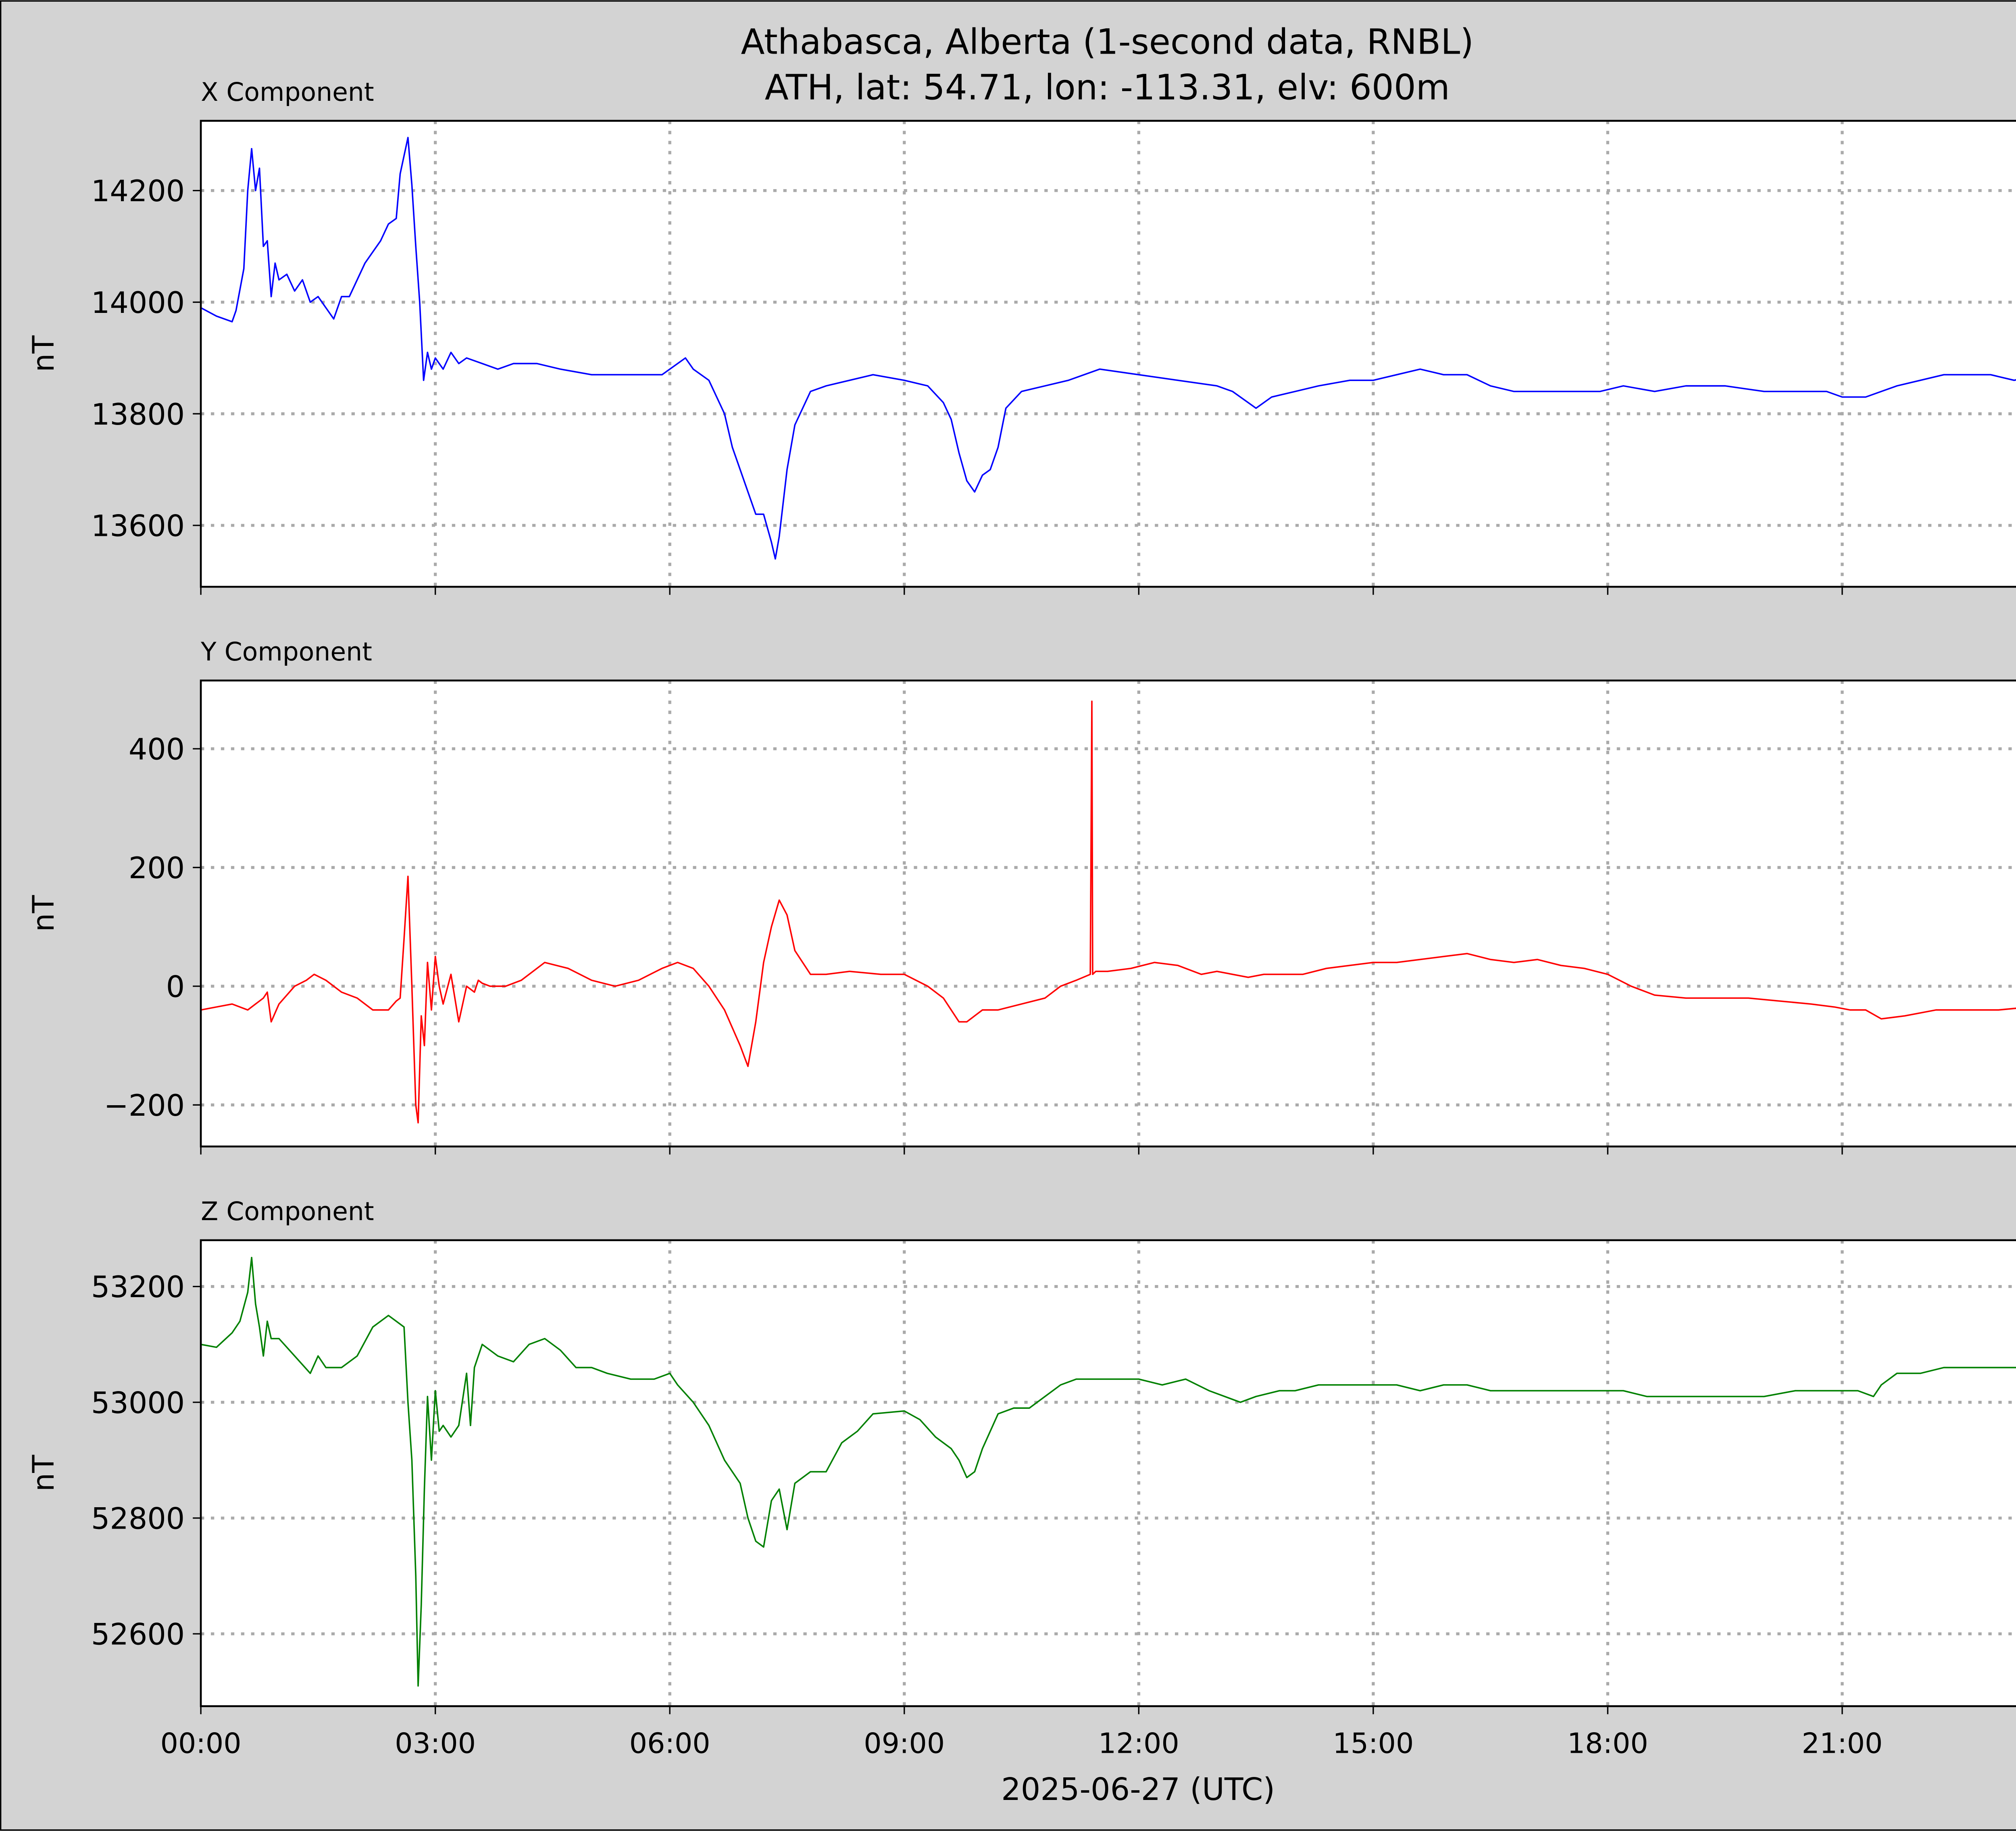  I want to click on figure-title-line1: Athabasca, Alberta (1-second data, RNBL), so click(1107, 42).